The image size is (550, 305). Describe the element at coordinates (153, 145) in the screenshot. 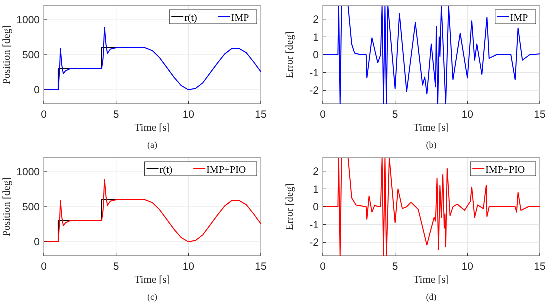

I see `text: (a)` at that location.